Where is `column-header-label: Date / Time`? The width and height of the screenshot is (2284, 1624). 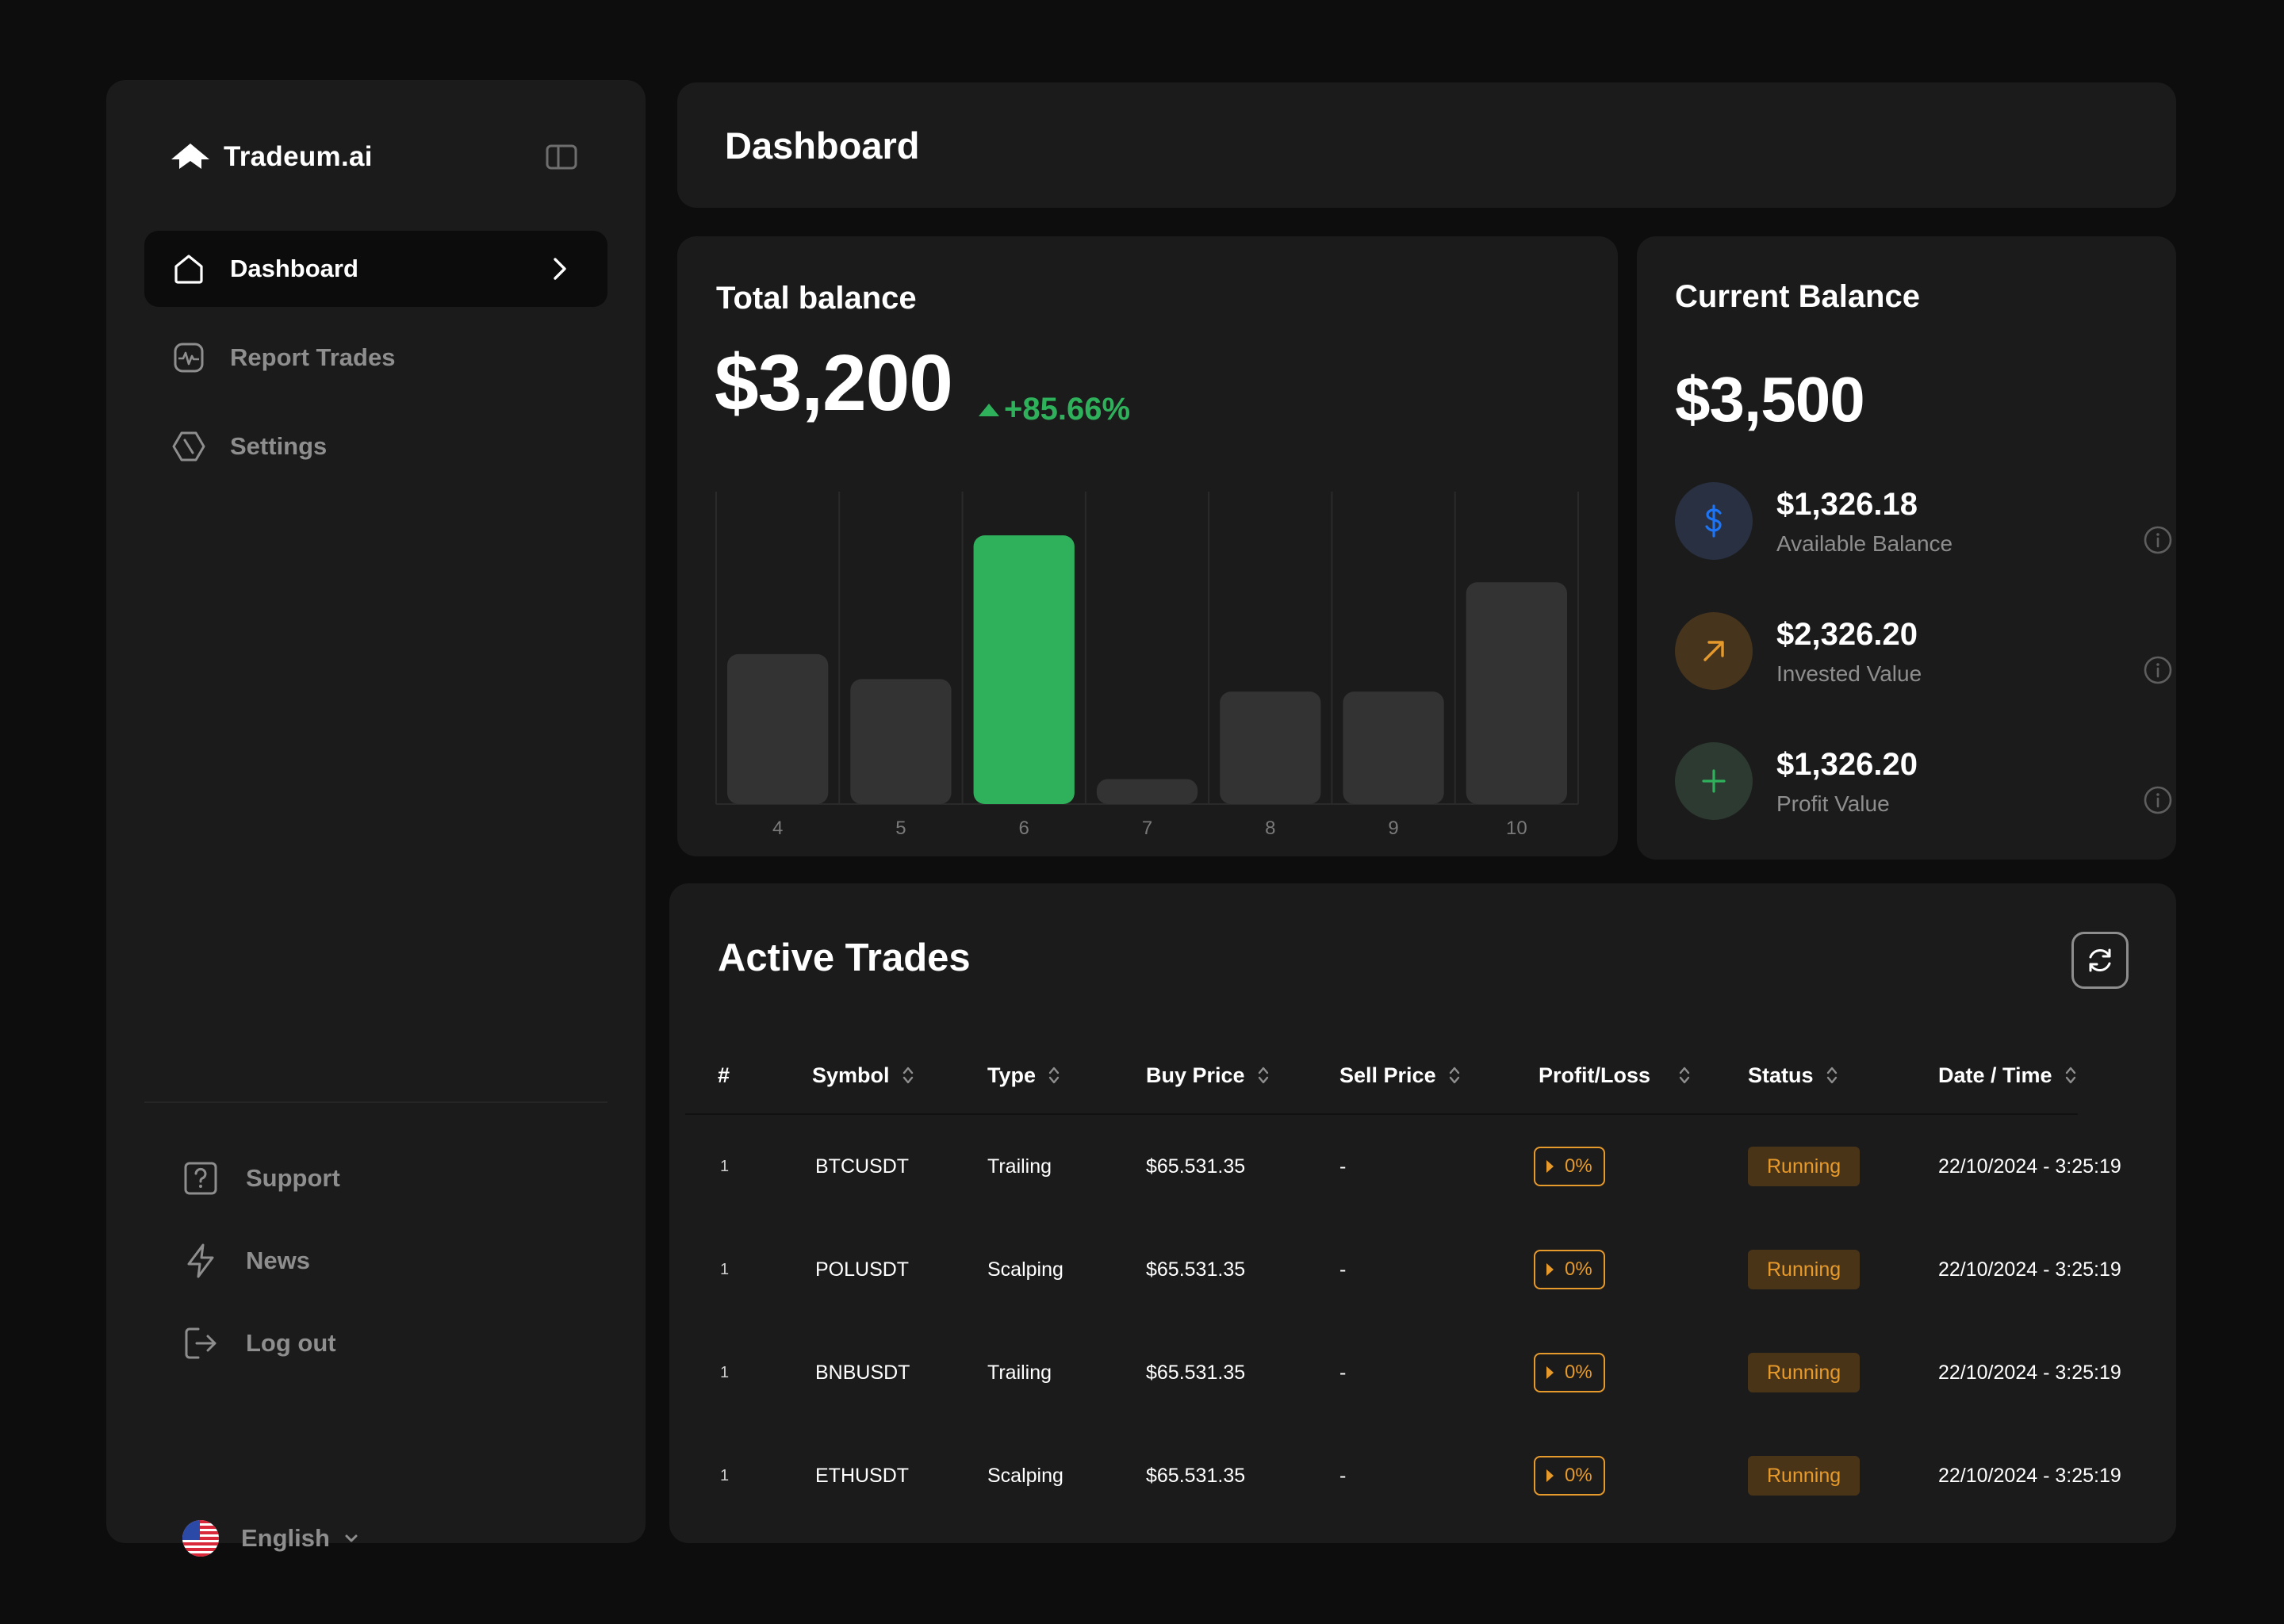 column-header-label: Date / Time is located at coordinates (1995, 1075).